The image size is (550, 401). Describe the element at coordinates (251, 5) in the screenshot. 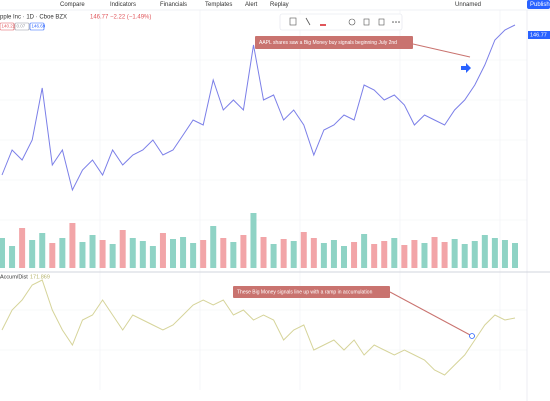

I see `toolbar-item: Alert` at that location.